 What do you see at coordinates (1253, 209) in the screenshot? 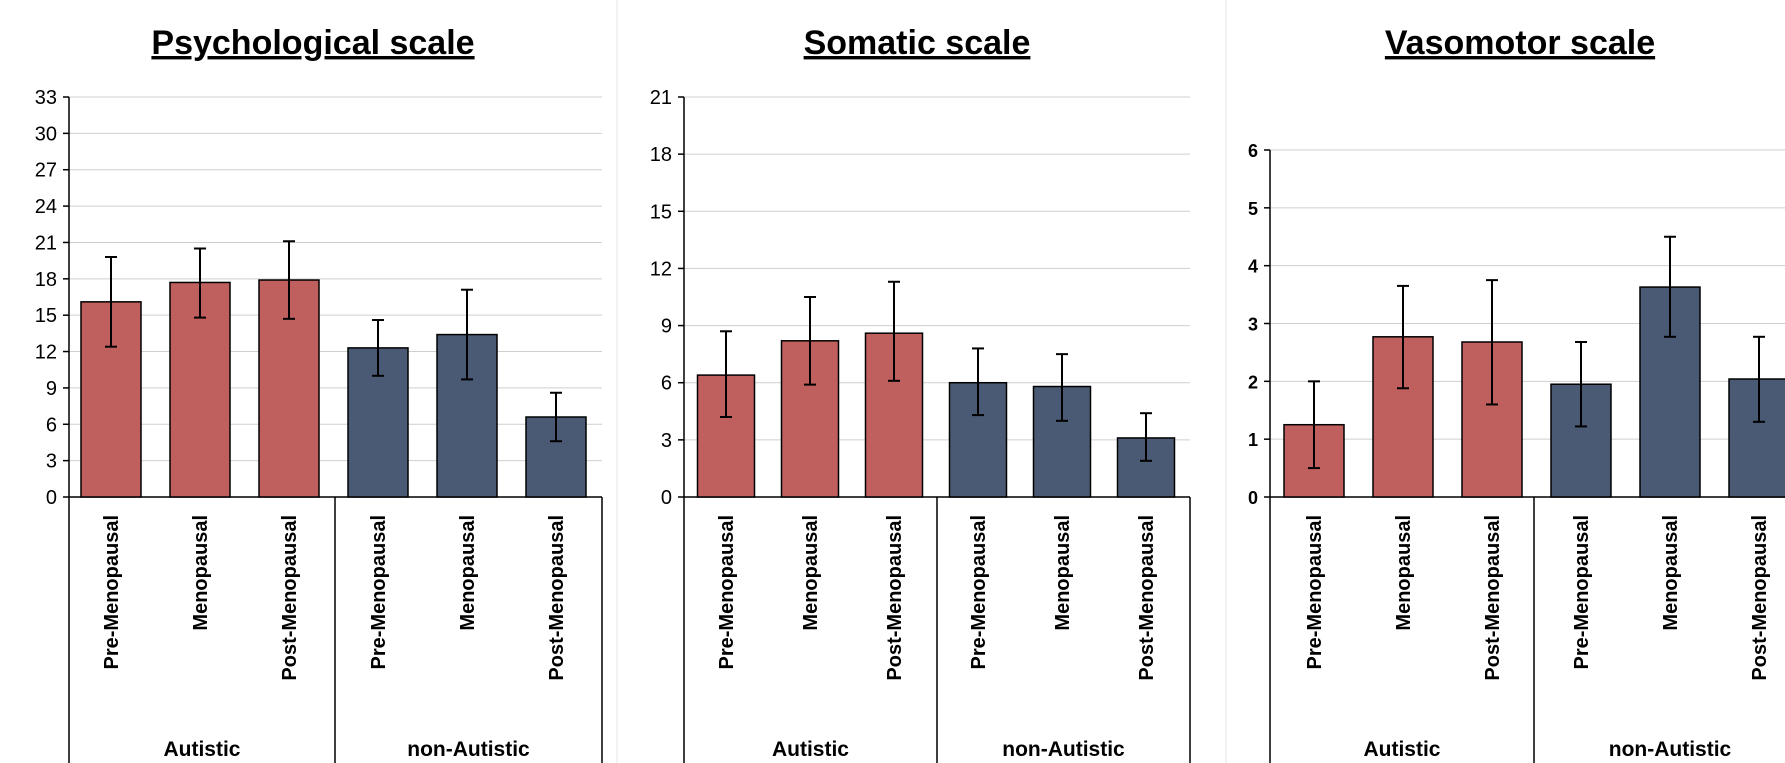
I see `y-tick-label: 5` at bounding box center [1253, 209].